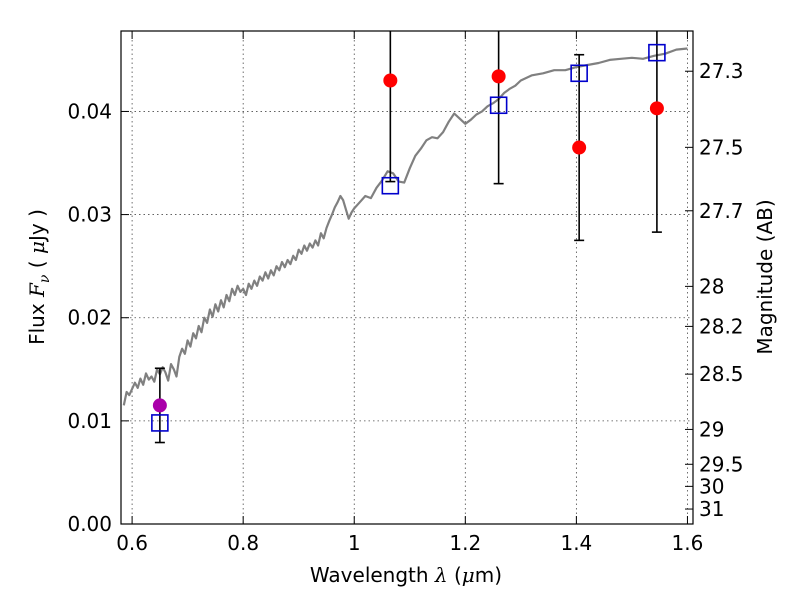 This screenshot has height=600, width=800. What do you see at coordinates (711, 486) in the screenshot?
I see `mag-tick-label: 30` at bounding box center [711, 486].